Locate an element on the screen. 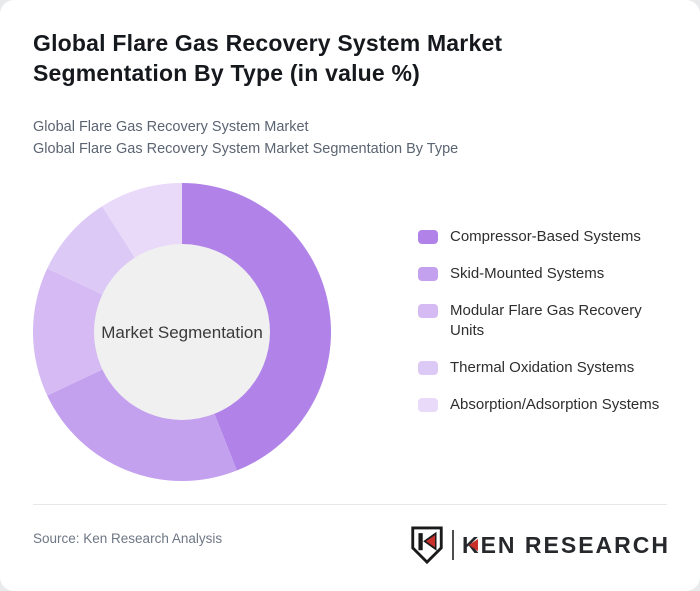 This screenshot has height=591, width=700. legend-label: Thermal Oxidation Systems is located at coordinates (542, 367).